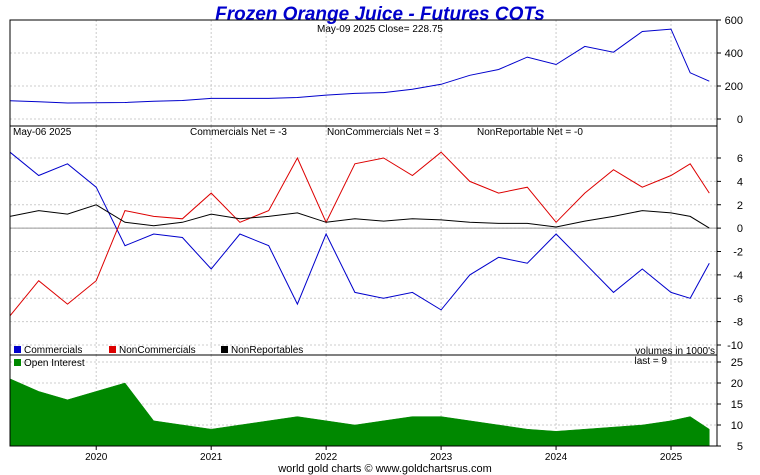  Describe the element at coordinates (96, 457) in the screenshot. I see `x-tick-label: 2020` at that location.